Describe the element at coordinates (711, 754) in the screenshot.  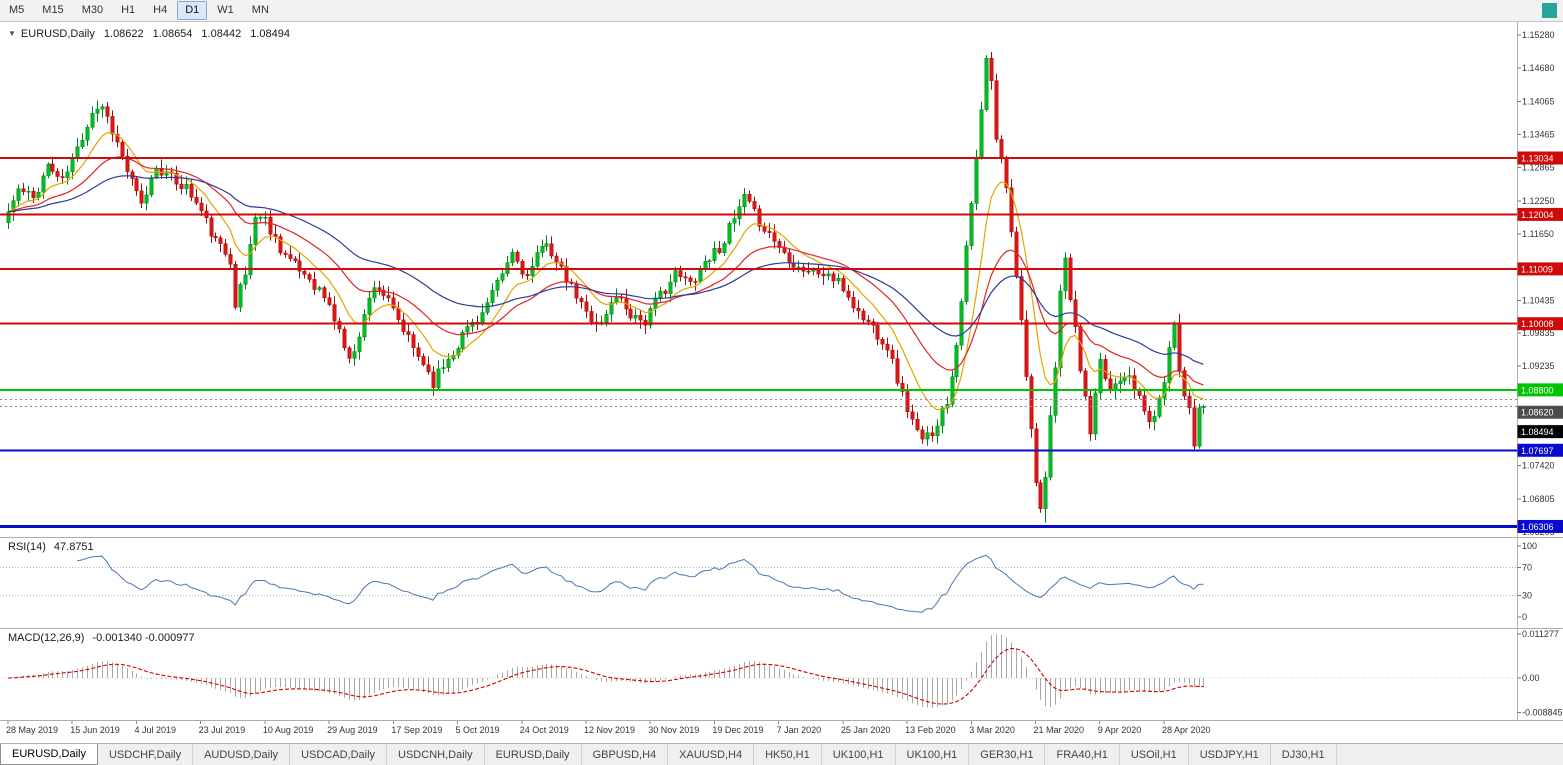
I see `chart-tab-xauusd-h4: XAUUSD,H4` at that location.